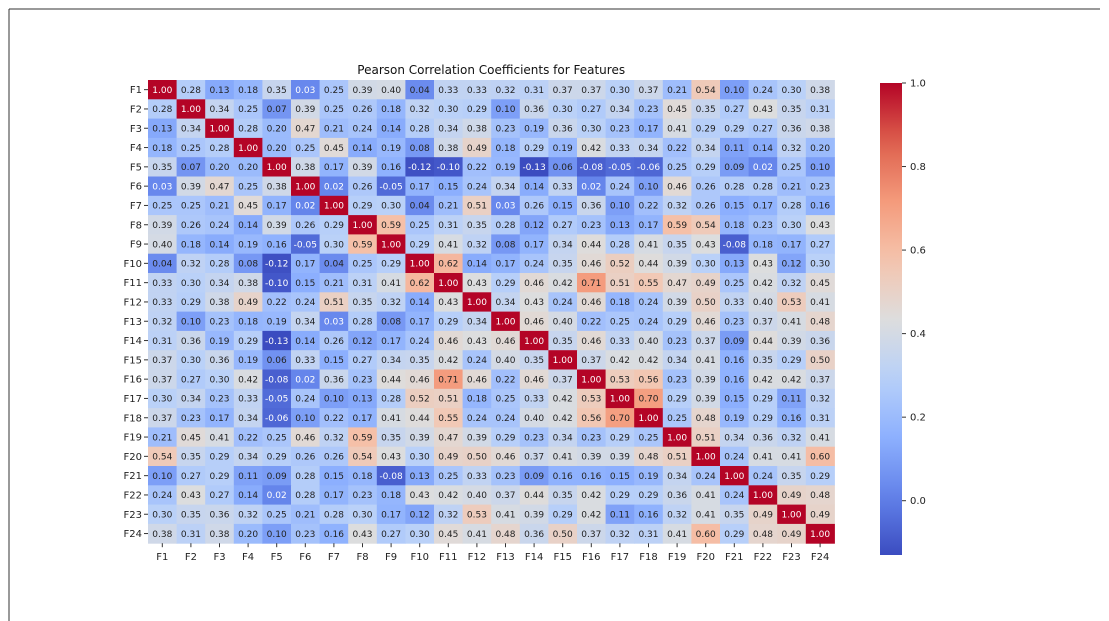 The width and height of the screenshot is (1109, 621). I want to click on x-tick-label: F3, so click(219, 557).